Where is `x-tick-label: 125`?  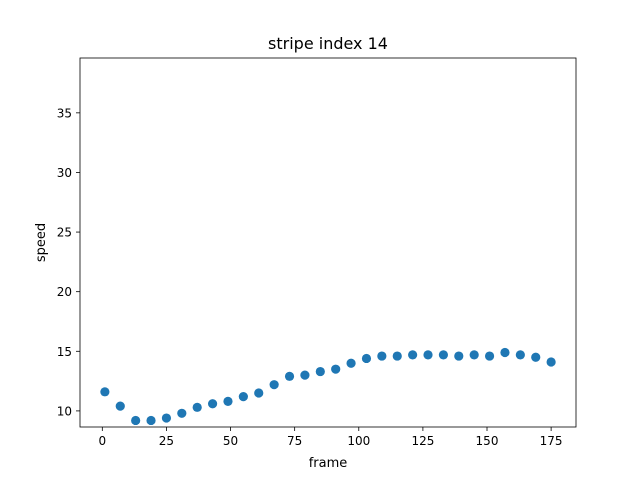 x-tick-label: 125 is located at coordinates (422, 441).